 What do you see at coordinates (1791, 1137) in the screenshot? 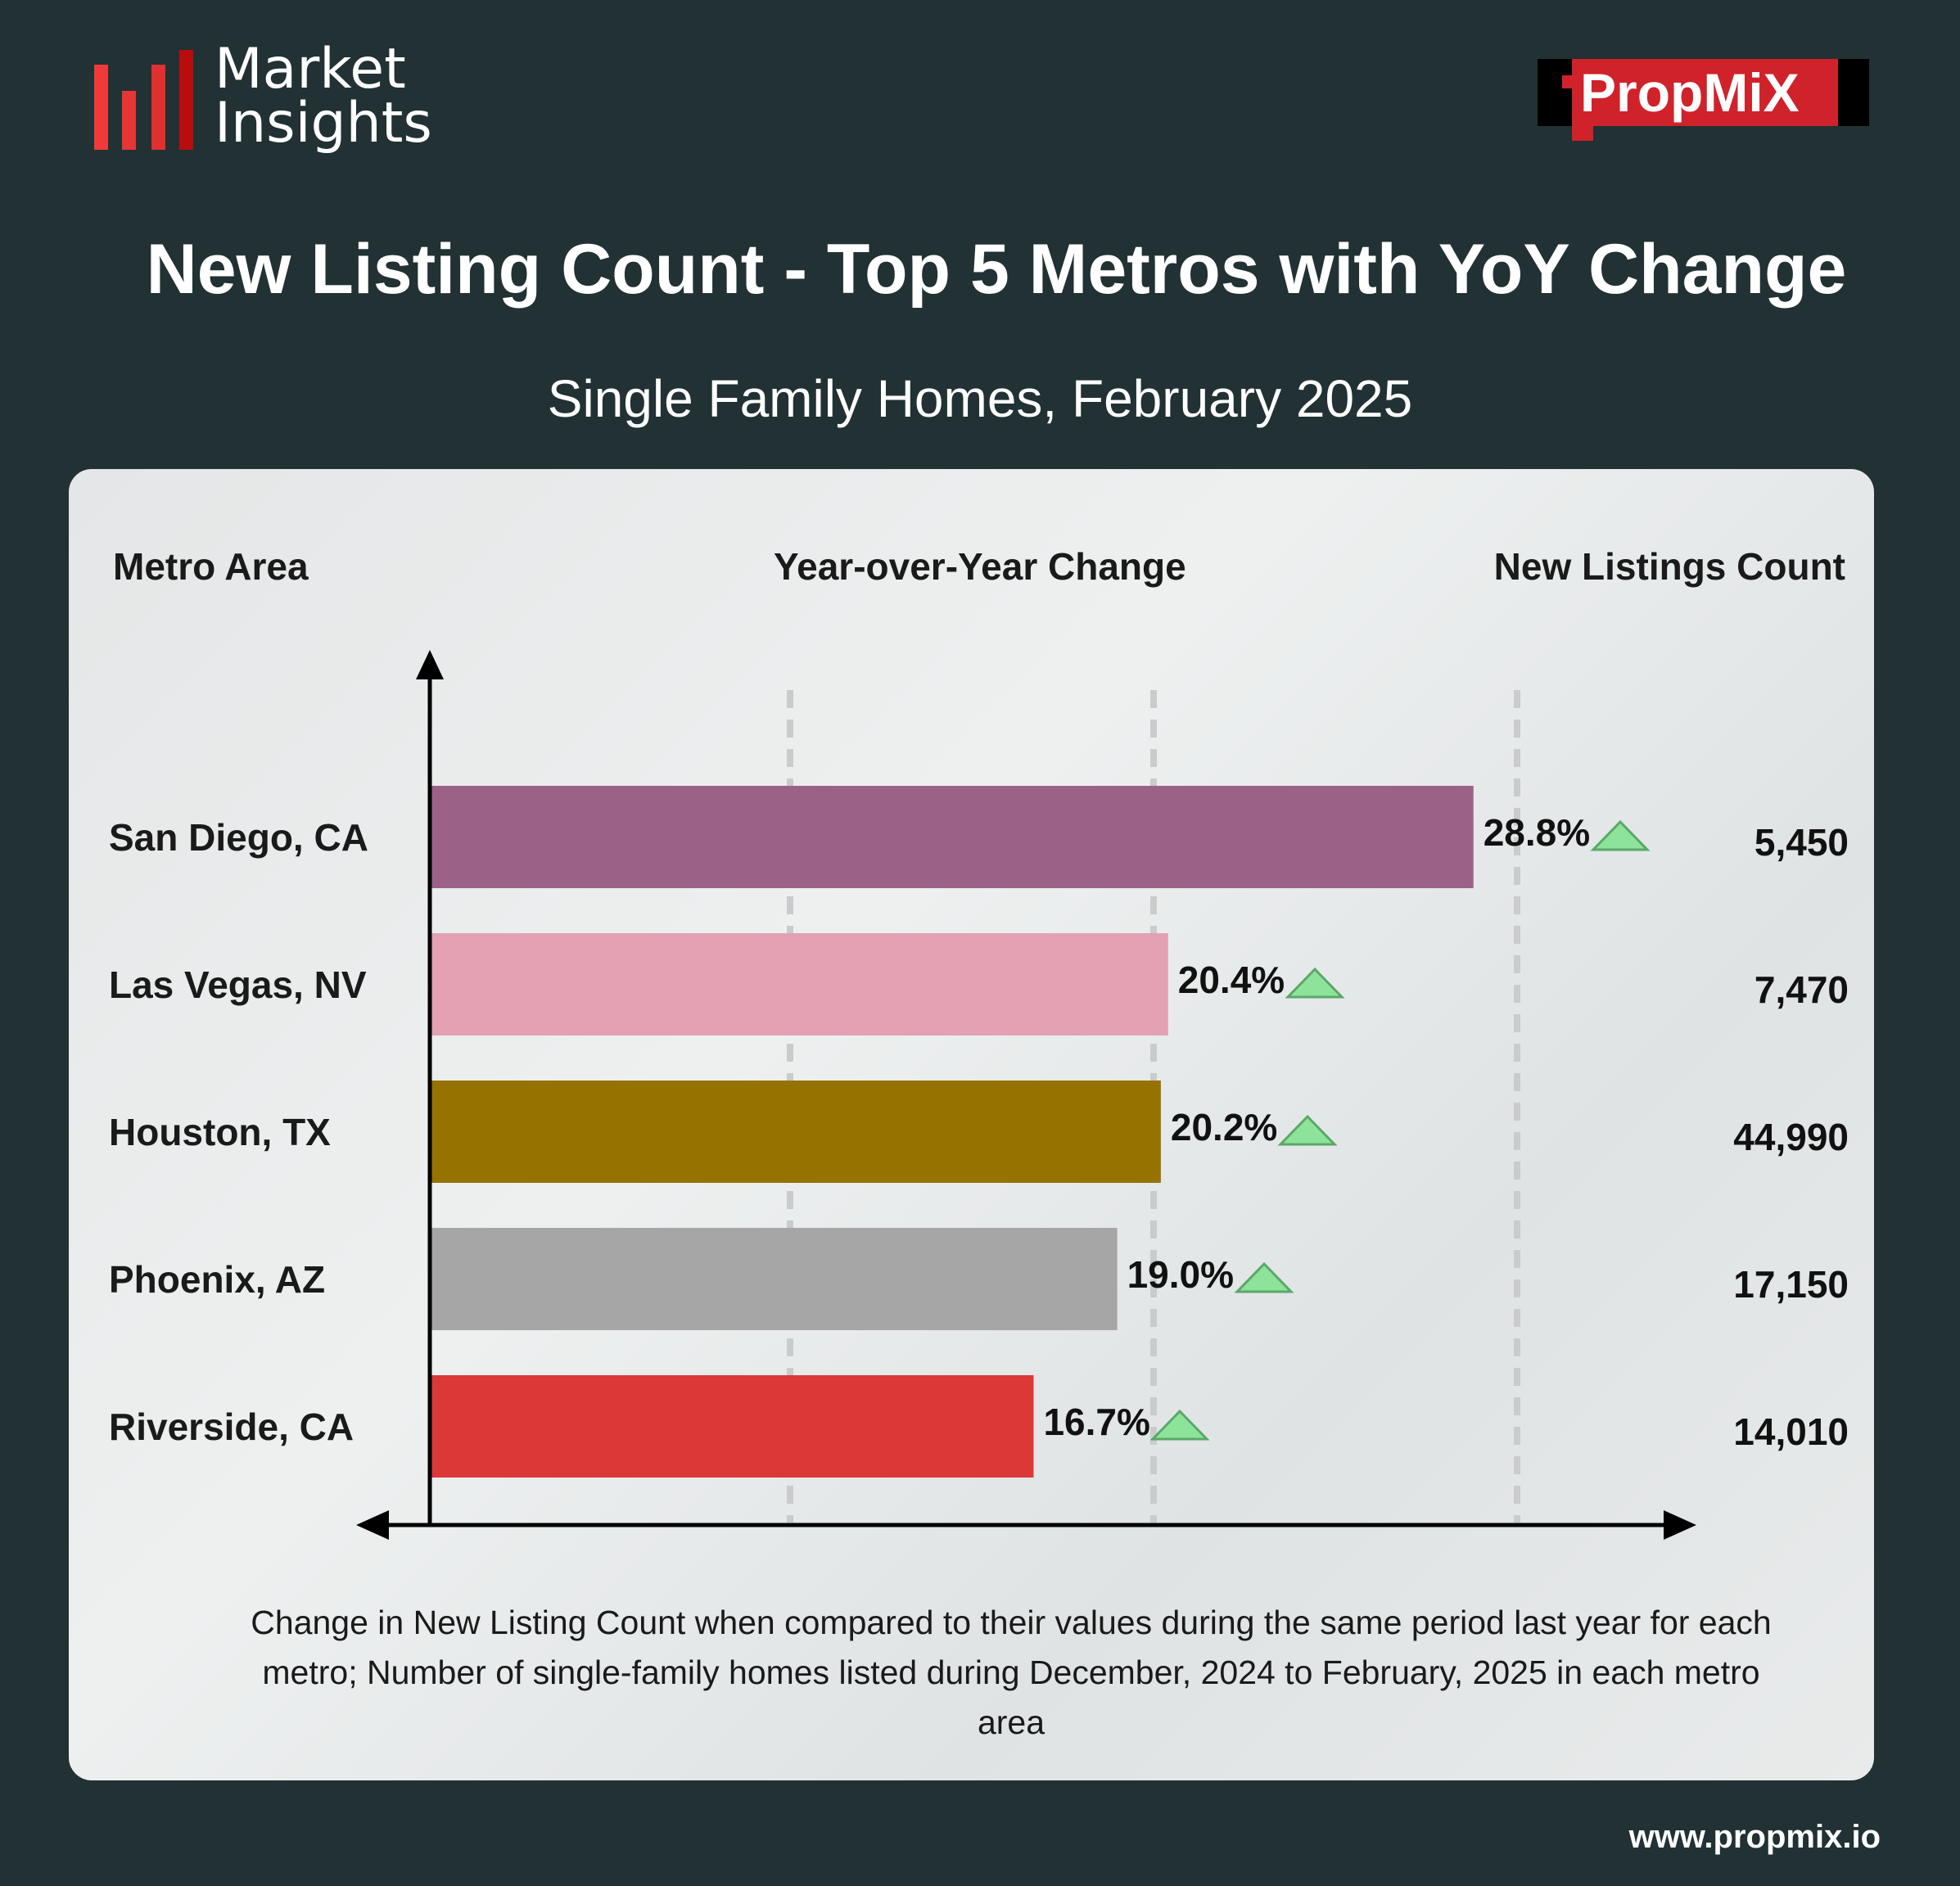
I see `count-label: 44,990` at bounding box center [1791, 1137].